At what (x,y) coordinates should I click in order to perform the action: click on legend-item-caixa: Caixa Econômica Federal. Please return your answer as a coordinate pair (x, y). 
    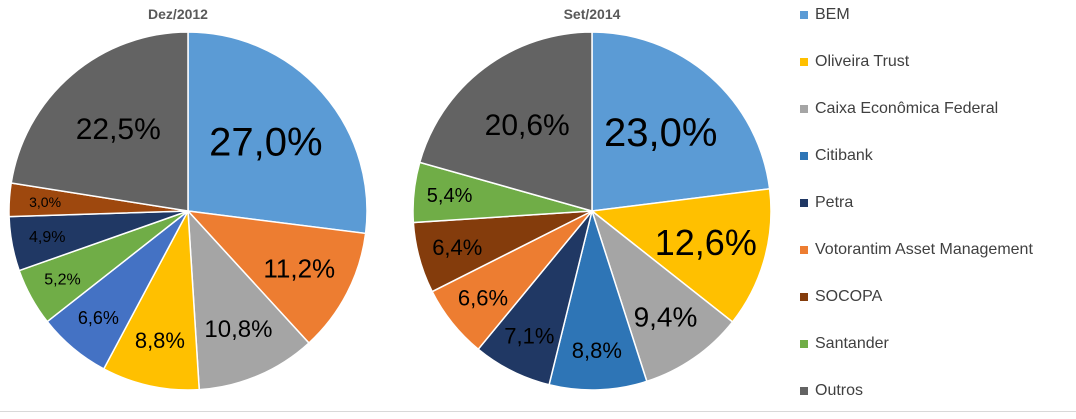
    Looking at the image, I should click on (899, 109).